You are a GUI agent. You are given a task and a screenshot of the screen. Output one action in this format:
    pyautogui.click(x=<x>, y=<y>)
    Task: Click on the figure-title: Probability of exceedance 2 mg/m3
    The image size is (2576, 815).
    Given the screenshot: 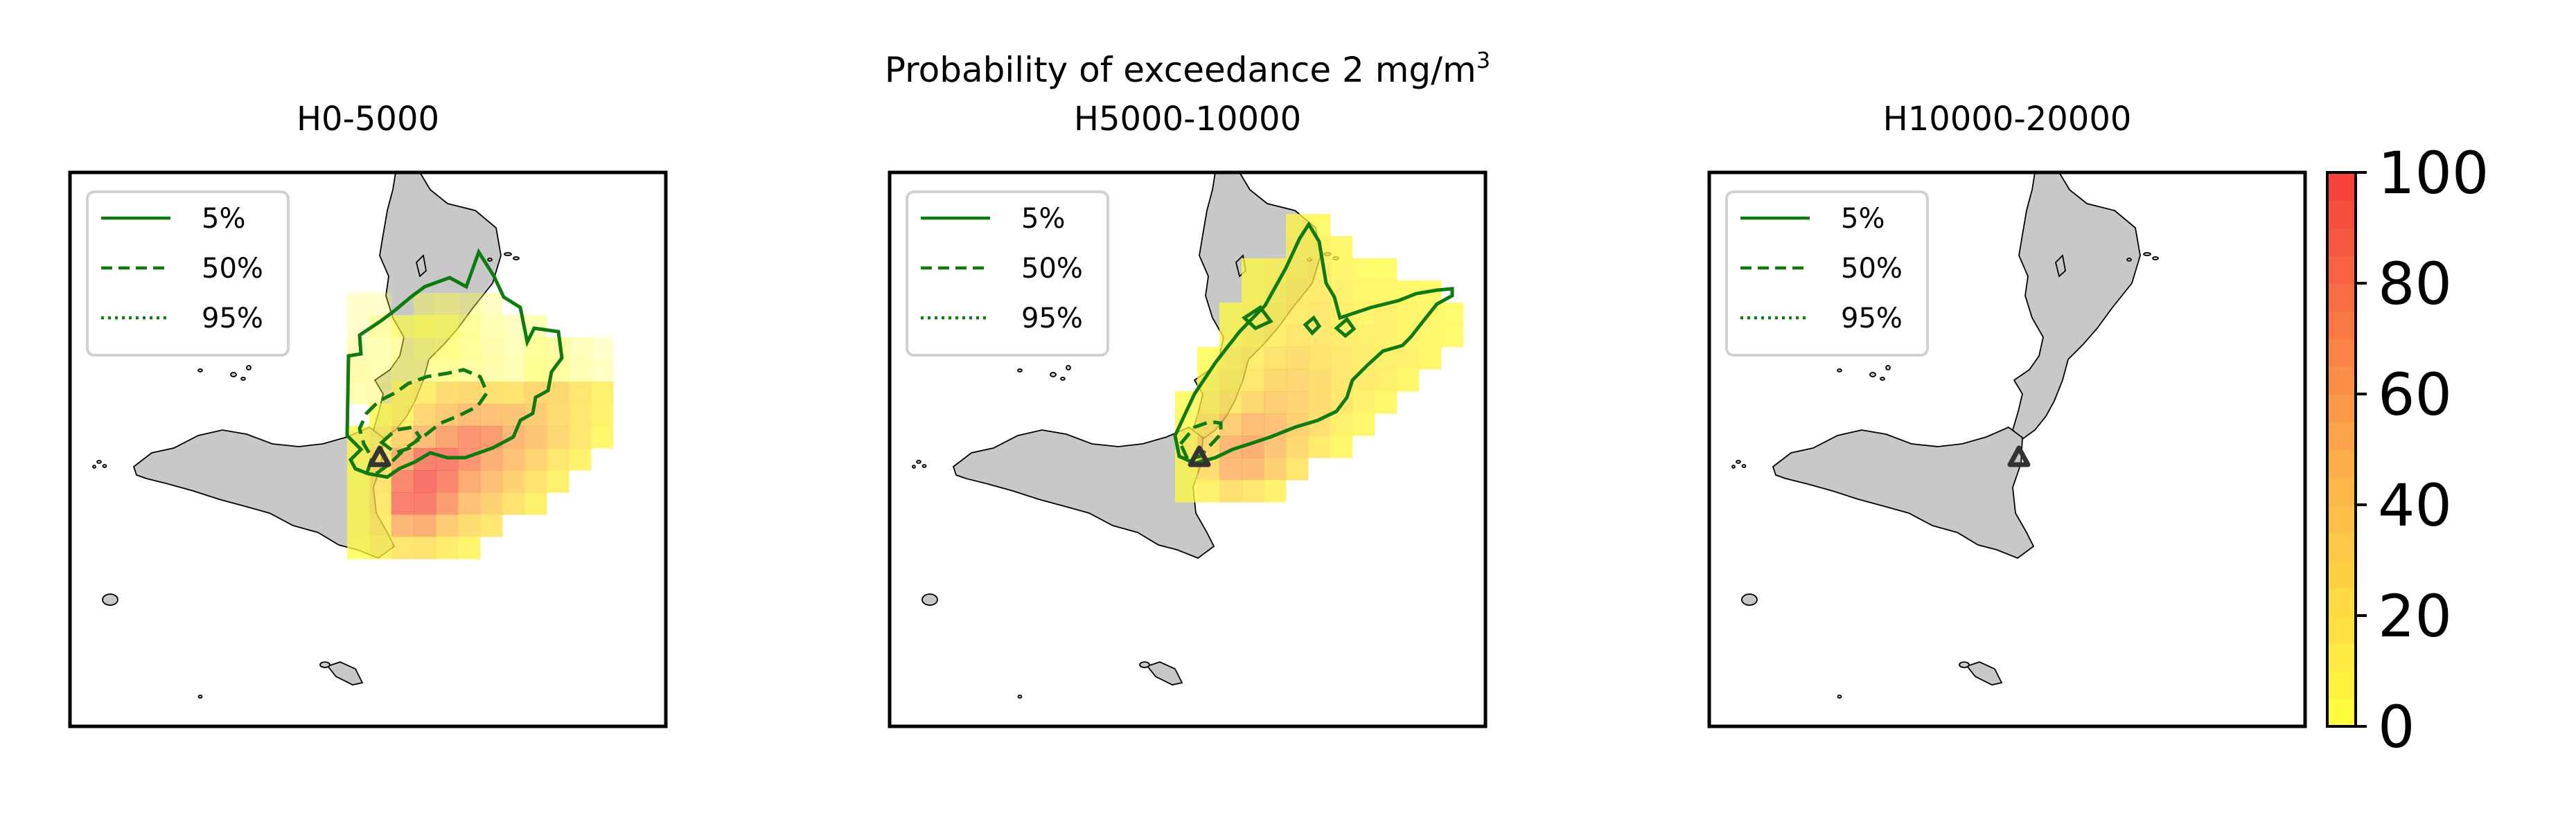 What is the action you would take?
    pyautogui.click(x=1187, y=68)
    